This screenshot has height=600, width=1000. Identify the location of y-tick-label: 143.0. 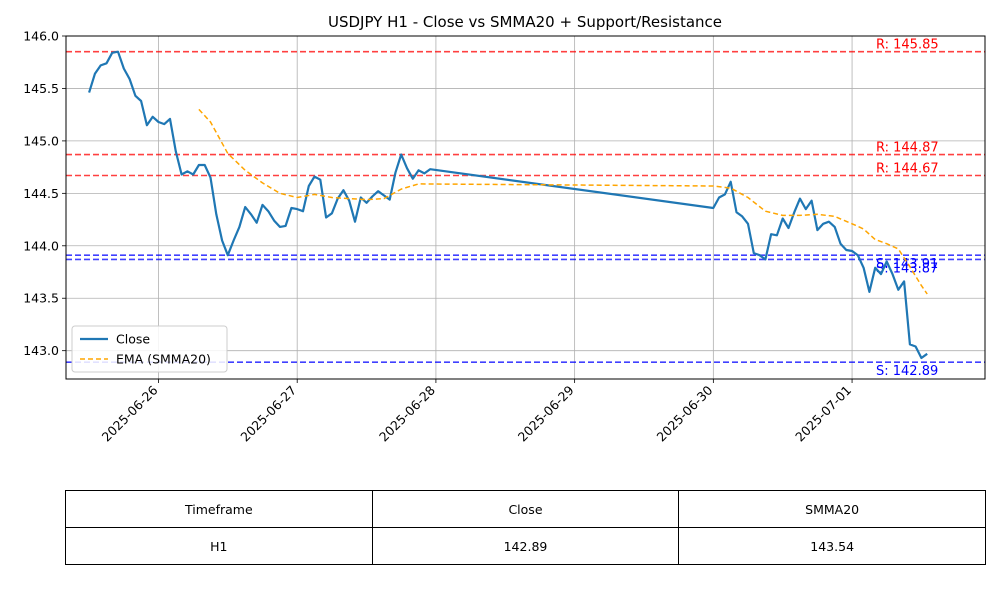
(41, 350).